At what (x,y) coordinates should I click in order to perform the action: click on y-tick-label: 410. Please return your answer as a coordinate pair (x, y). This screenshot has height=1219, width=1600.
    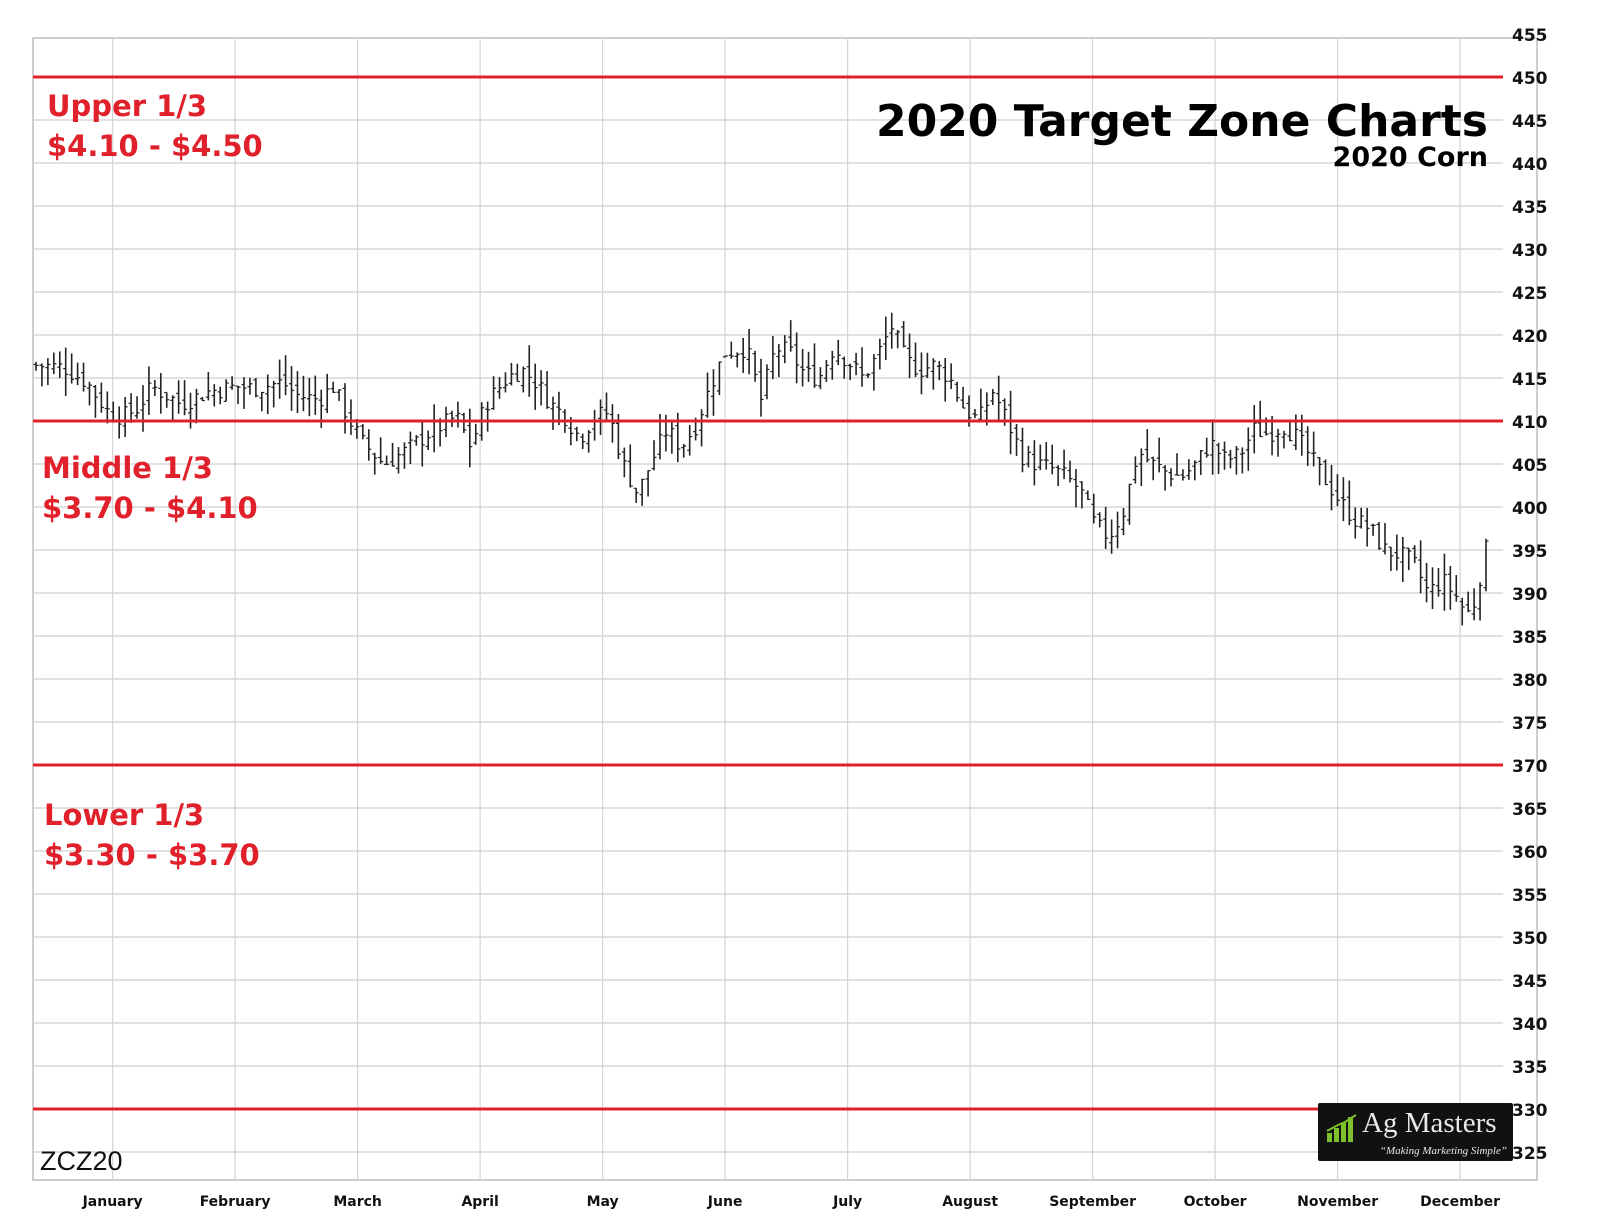
    Looking at the image, I should click on (1530, 423).